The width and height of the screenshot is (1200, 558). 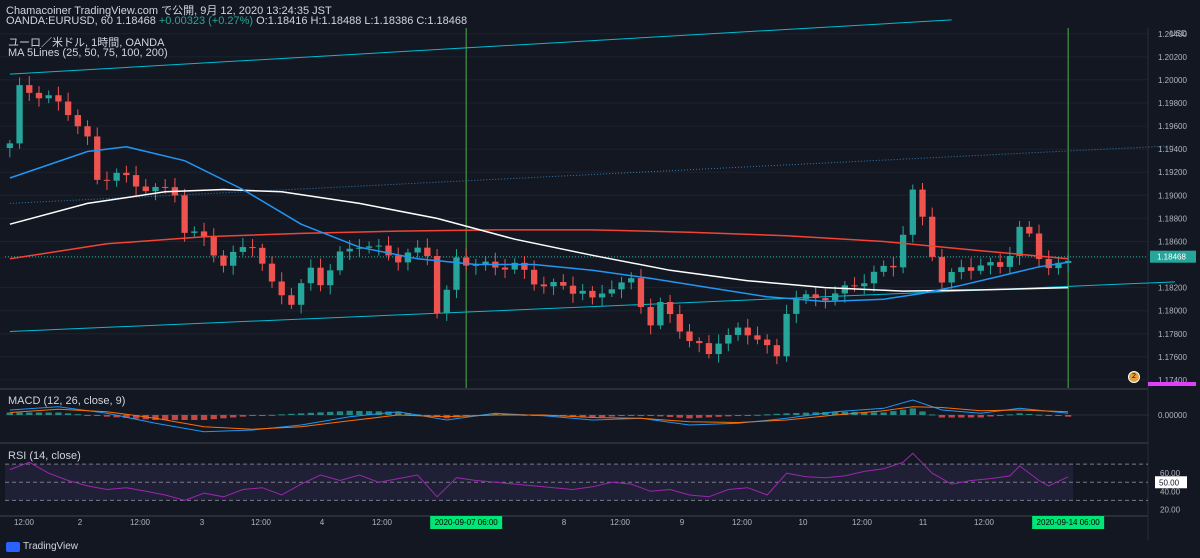 What do you see at coordinates (539, 418) in the screenshot?
I see `signal-line` at bounding box center [539, 418].